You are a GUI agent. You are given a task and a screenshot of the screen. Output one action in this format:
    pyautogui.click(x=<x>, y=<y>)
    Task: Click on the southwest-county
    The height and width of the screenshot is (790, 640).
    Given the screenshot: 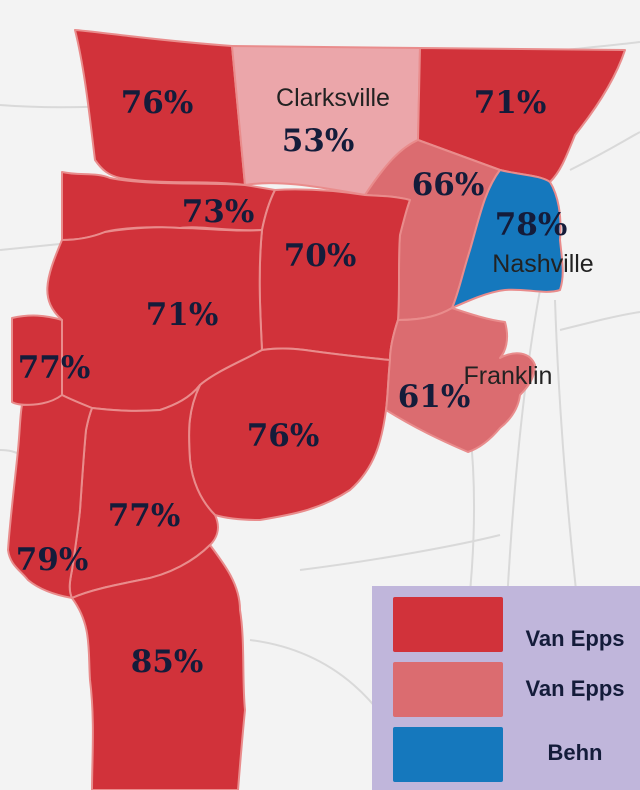 What is the action you would take?
    pyautogui.click(x=50, y=496)
    